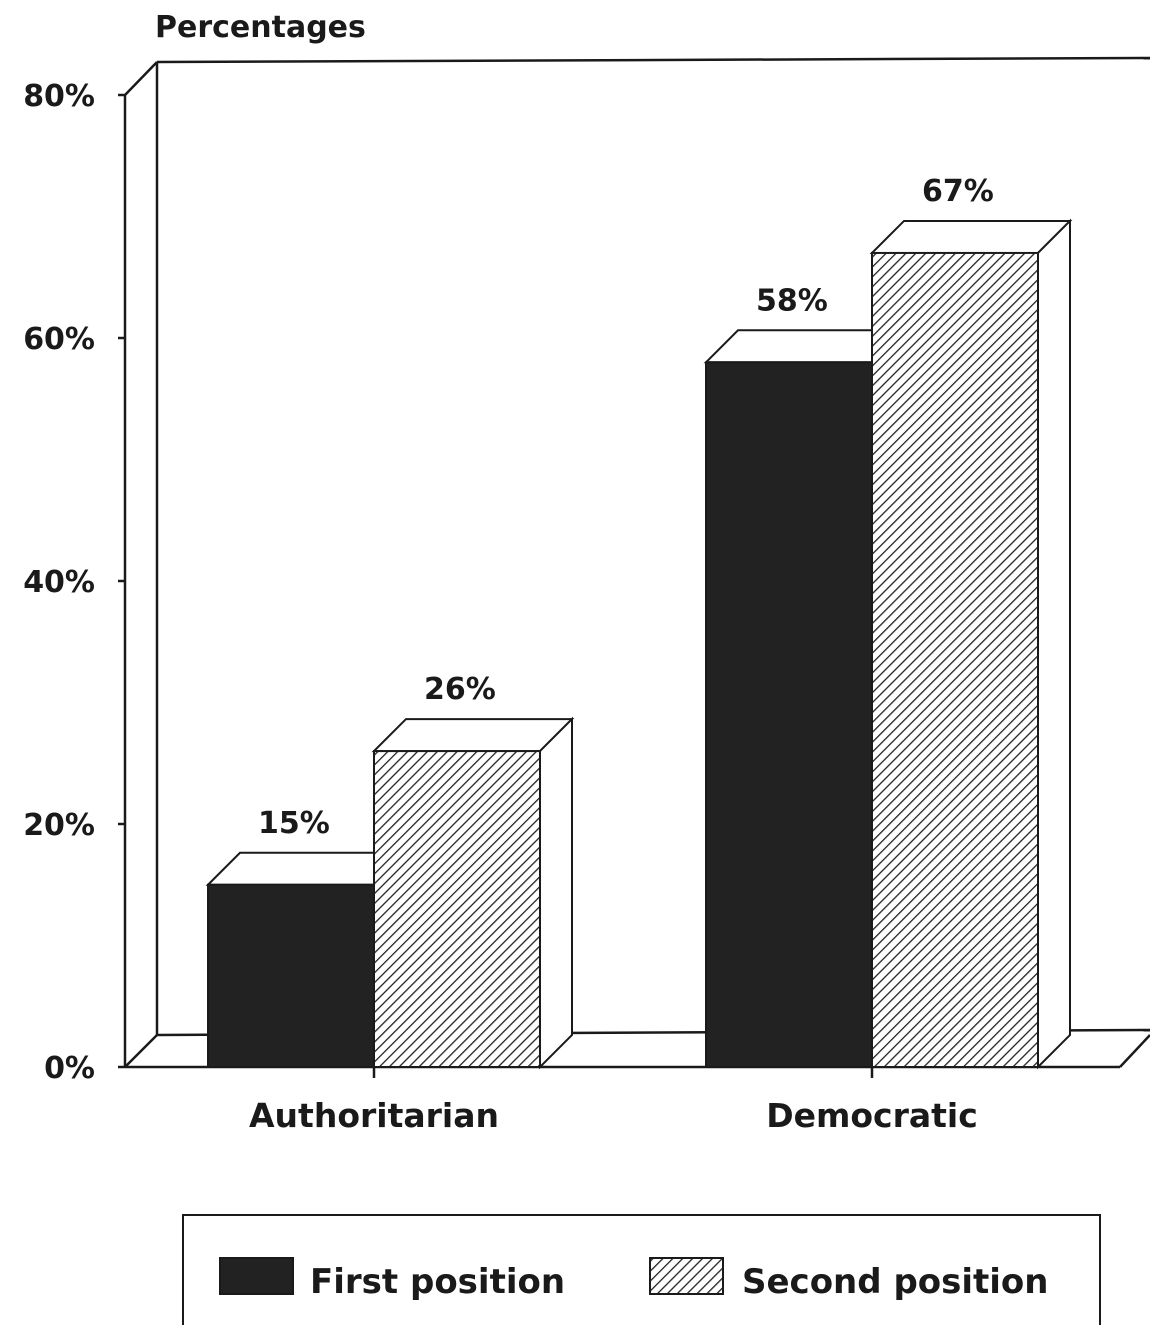 This screenshot has height=1325, width=1150. I want to click on y-axis-ticks: 0% 20% 40% 60% 80%, so click(74, 582).